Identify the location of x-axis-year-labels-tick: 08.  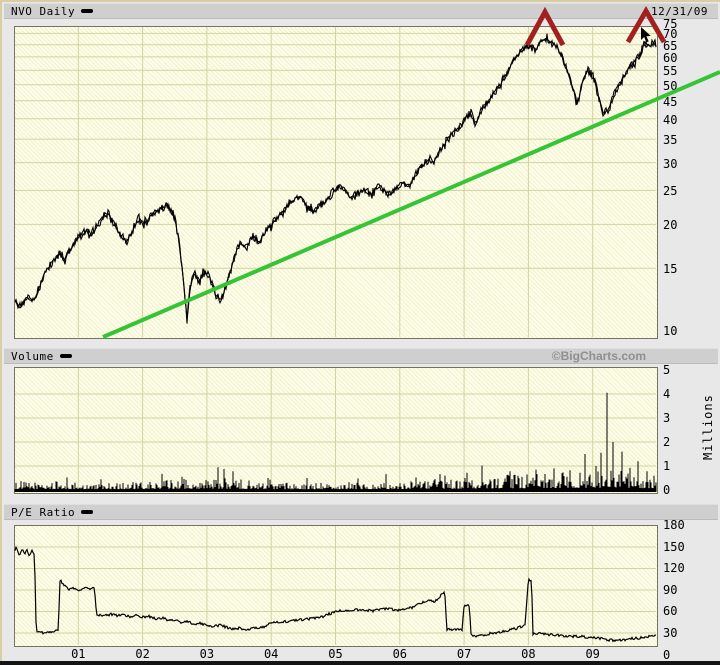
(528, 654).